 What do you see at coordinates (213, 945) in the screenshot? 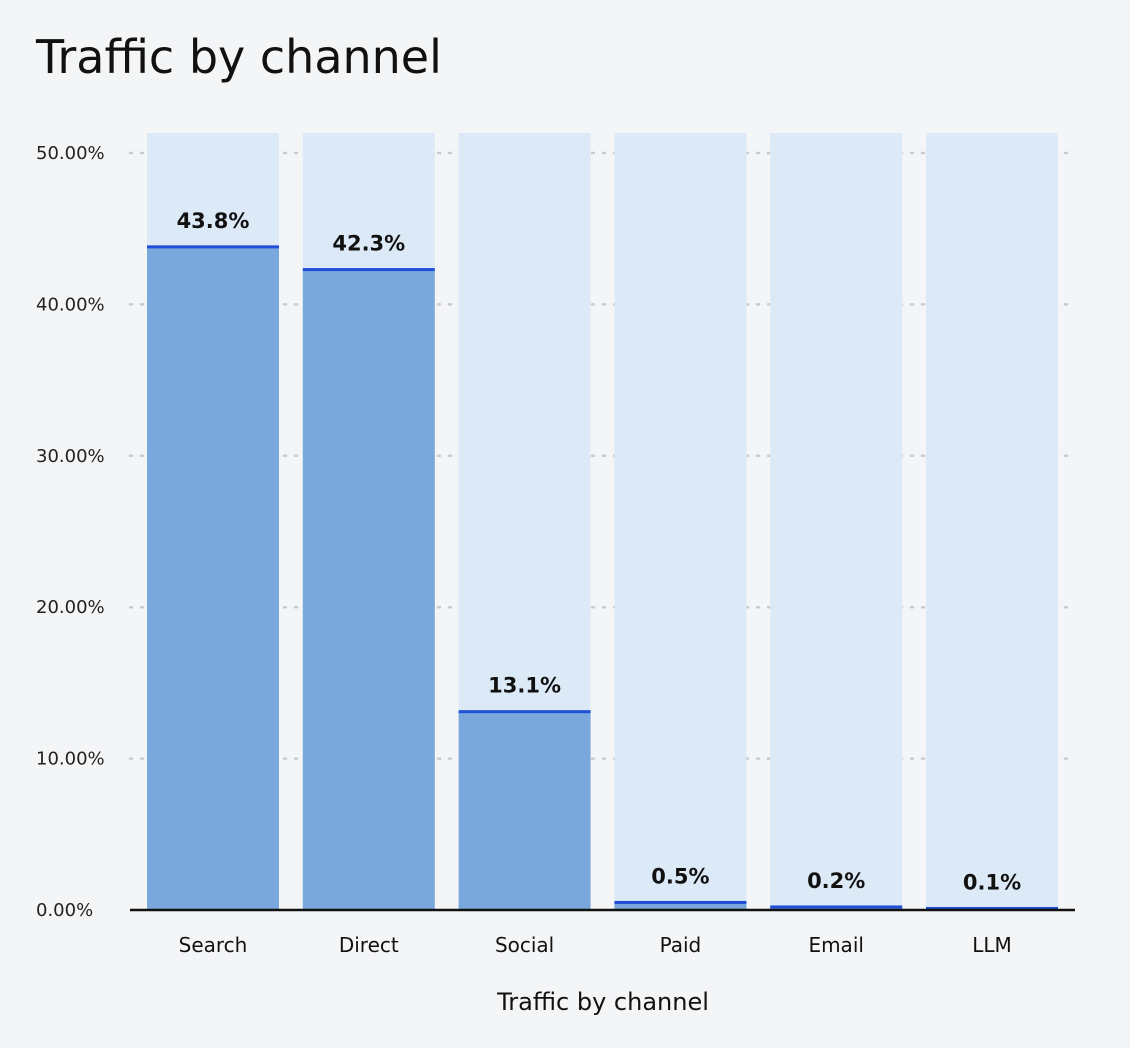
I see `x-tick-label: Search` at bounding box center [213, 945].